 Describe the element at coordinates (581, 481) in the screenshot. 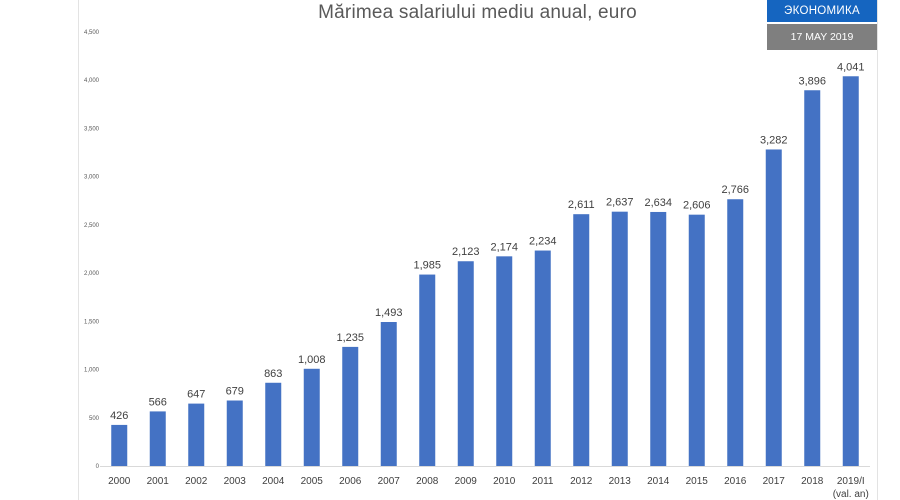

I see `x-tick-label: 2012` at that location.